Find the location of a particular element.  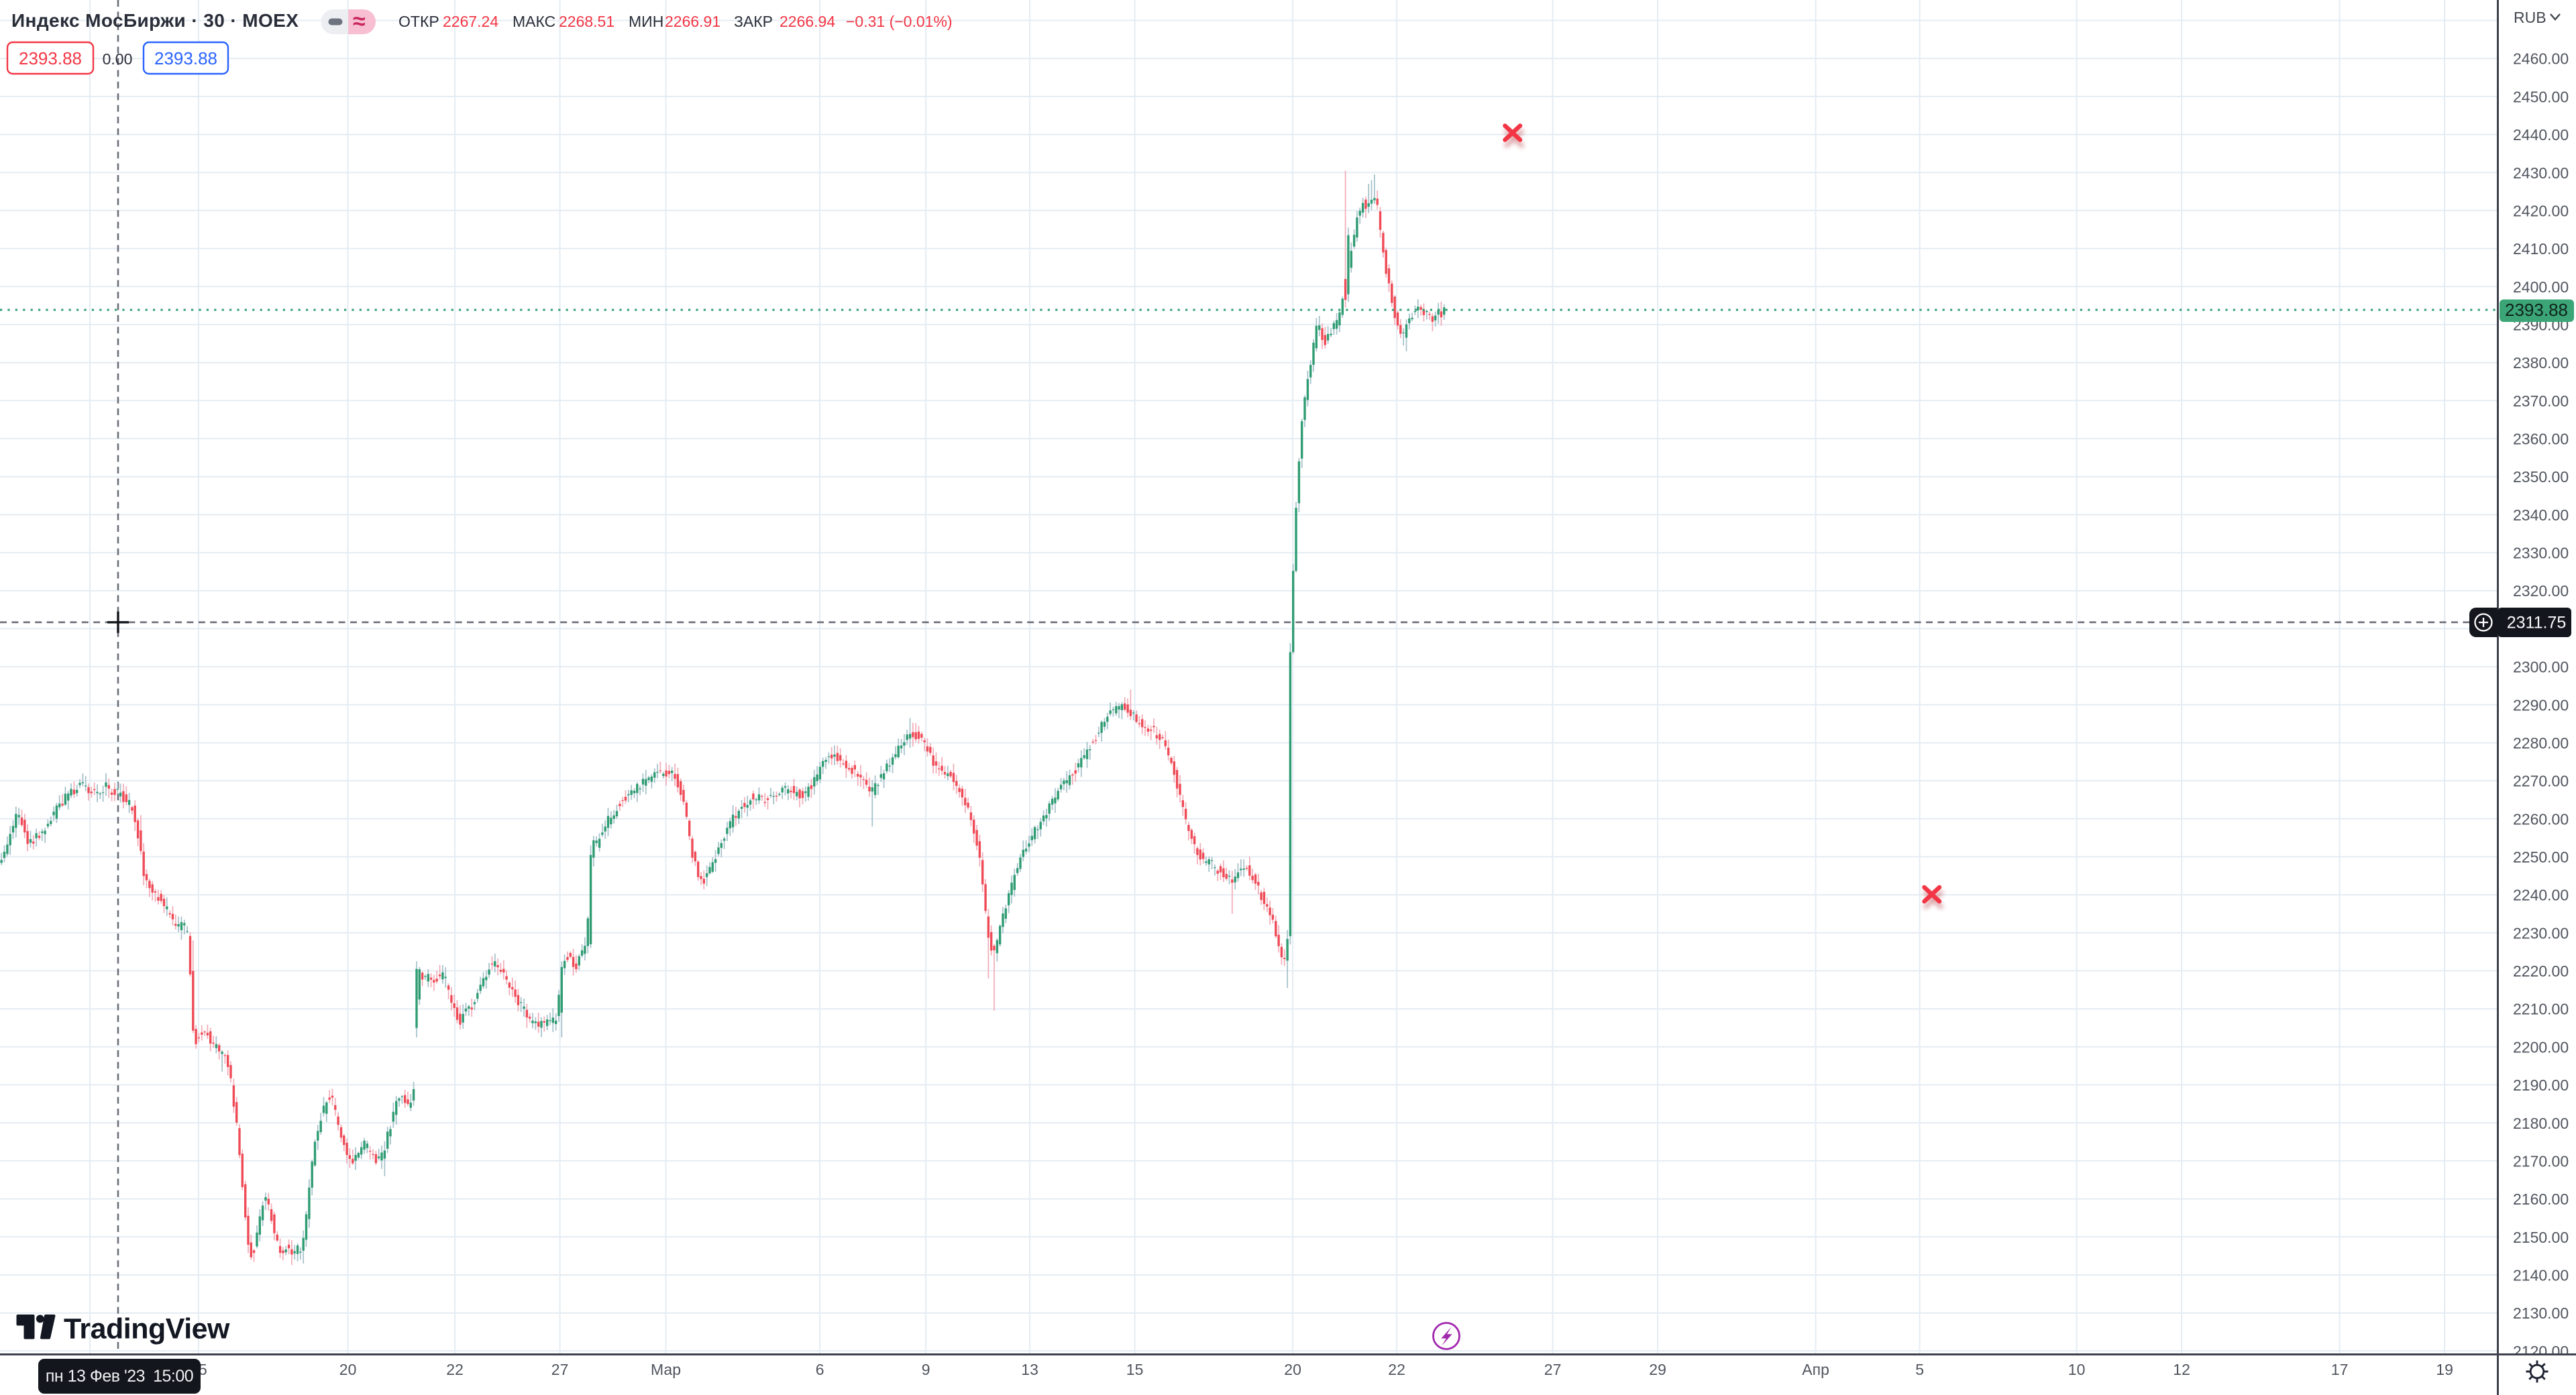

svg-text: пн 13 Фев '23 15:00 is located at coordinates (119, 1376).